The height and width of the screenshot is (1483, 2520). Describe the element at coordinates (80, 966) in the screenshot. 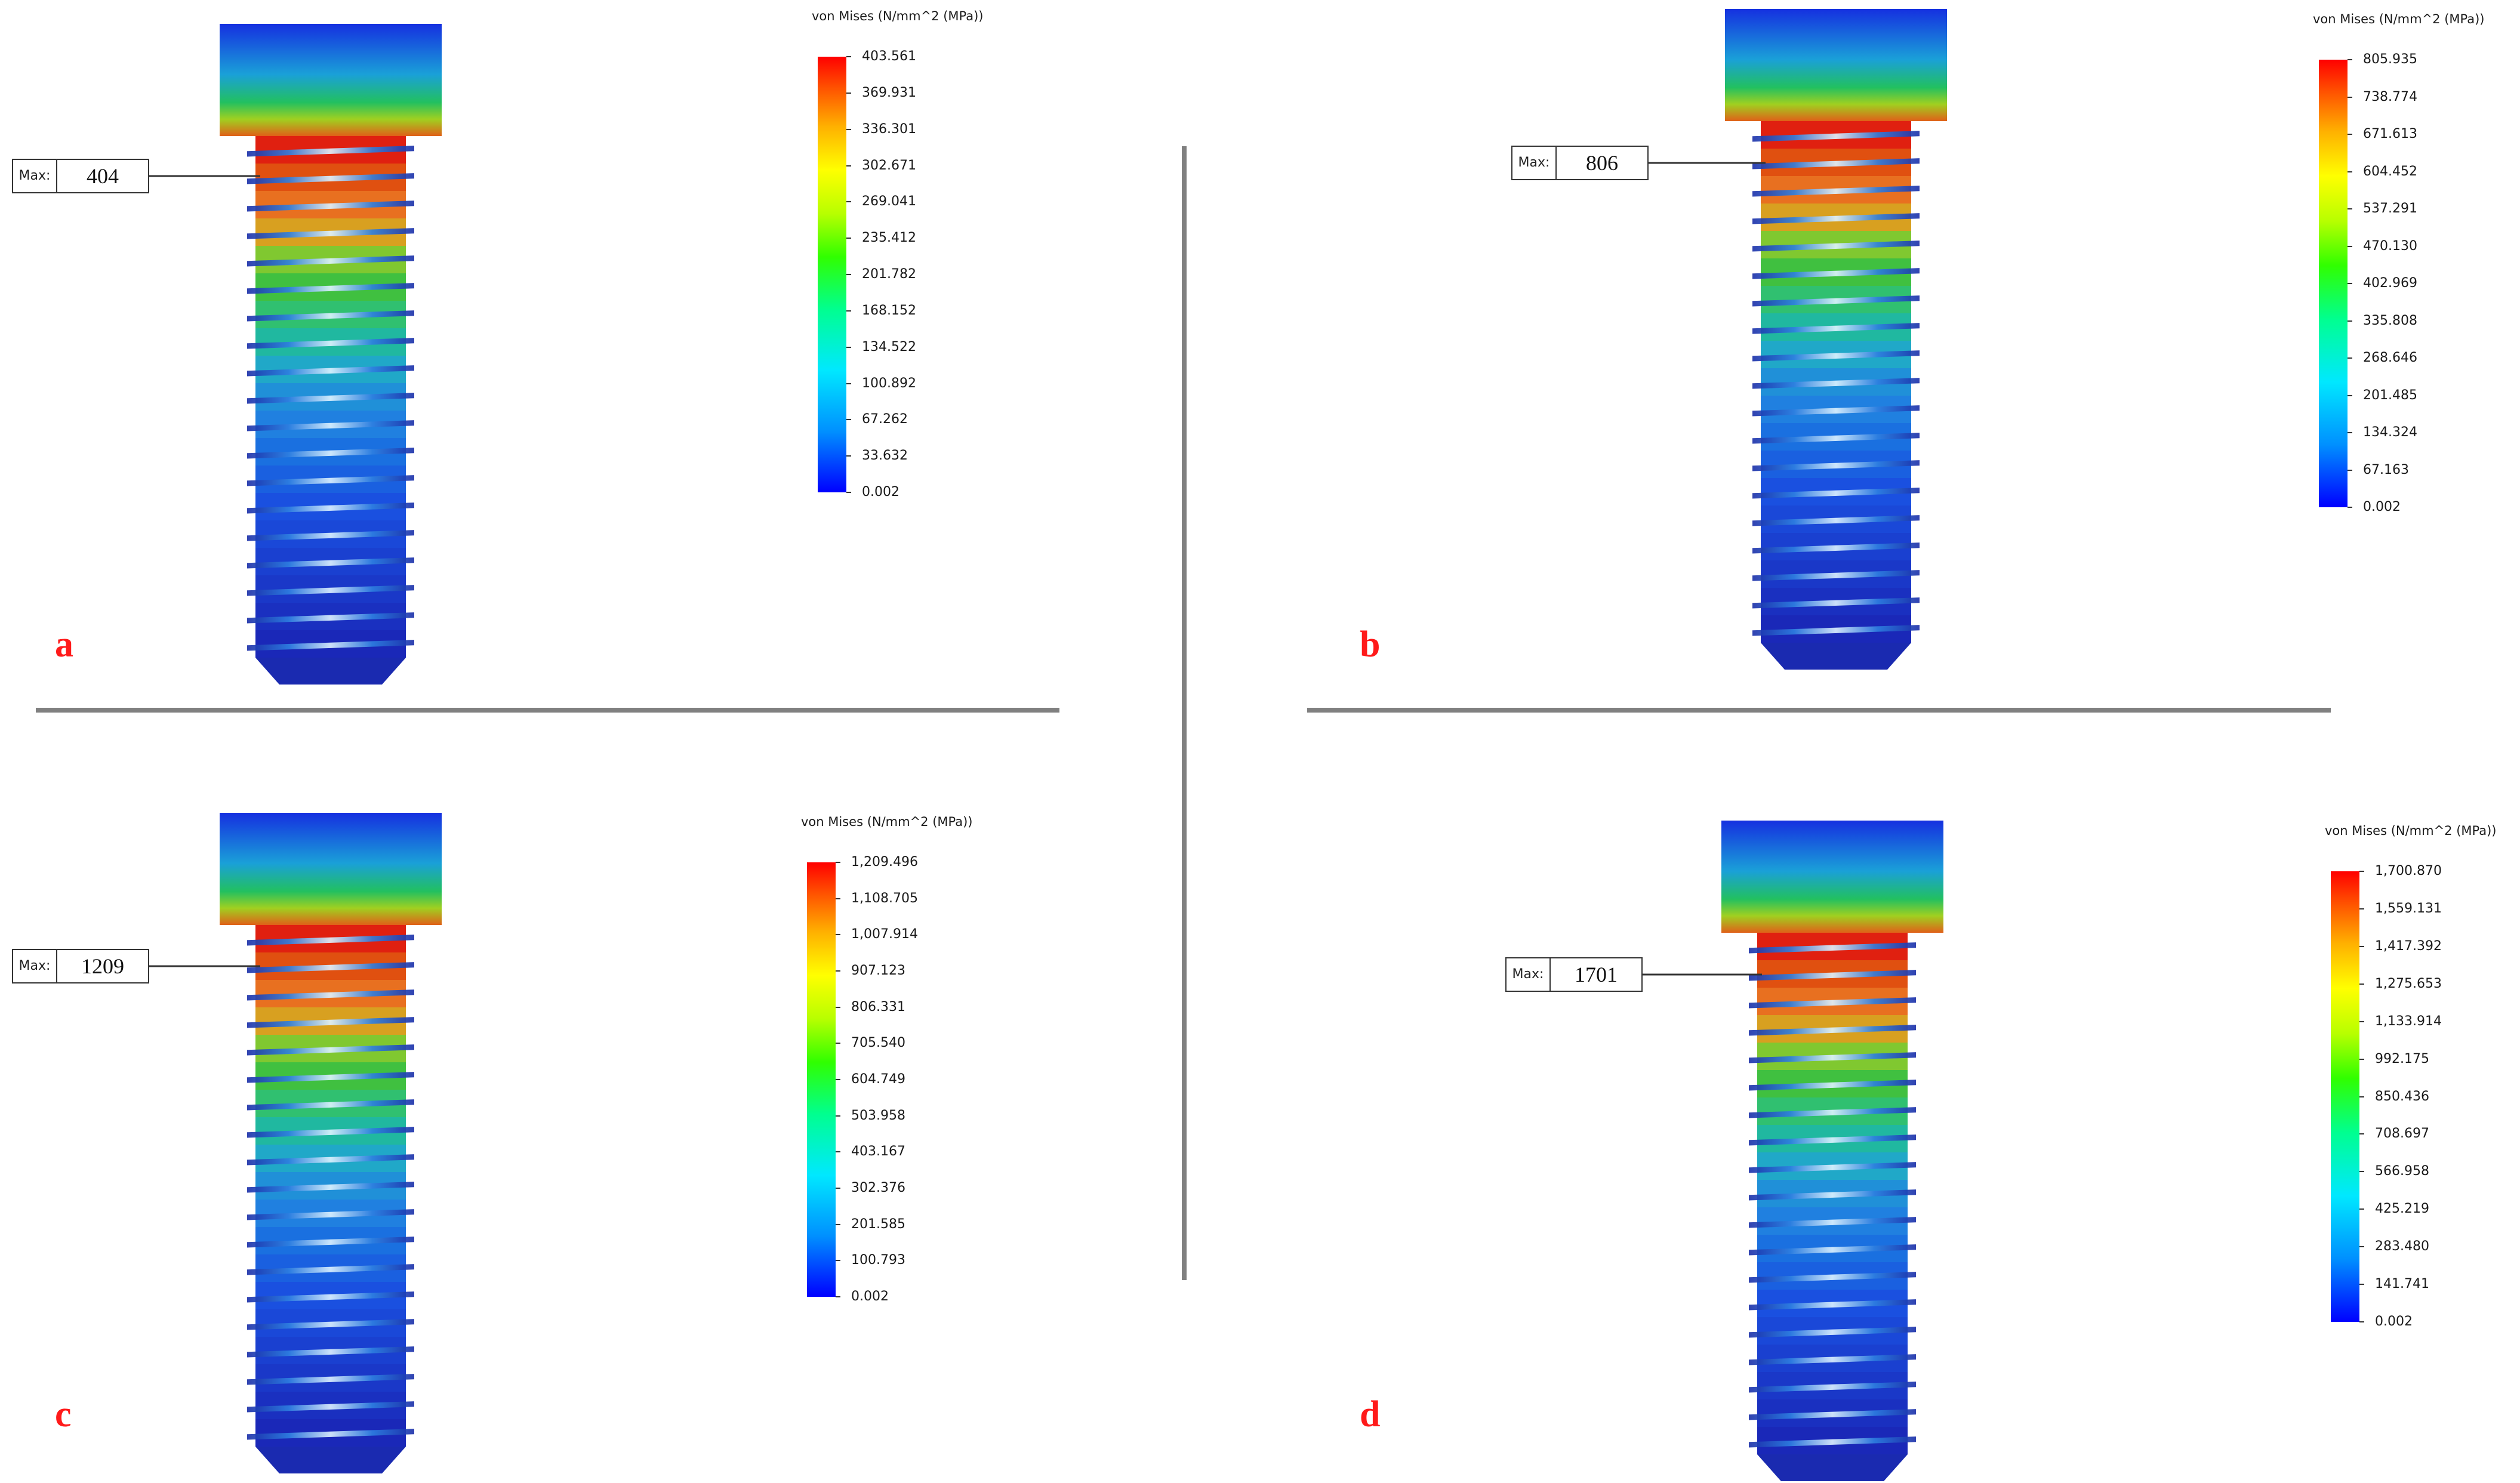

I see `max-stress-callout: Max: 1209` at that location.